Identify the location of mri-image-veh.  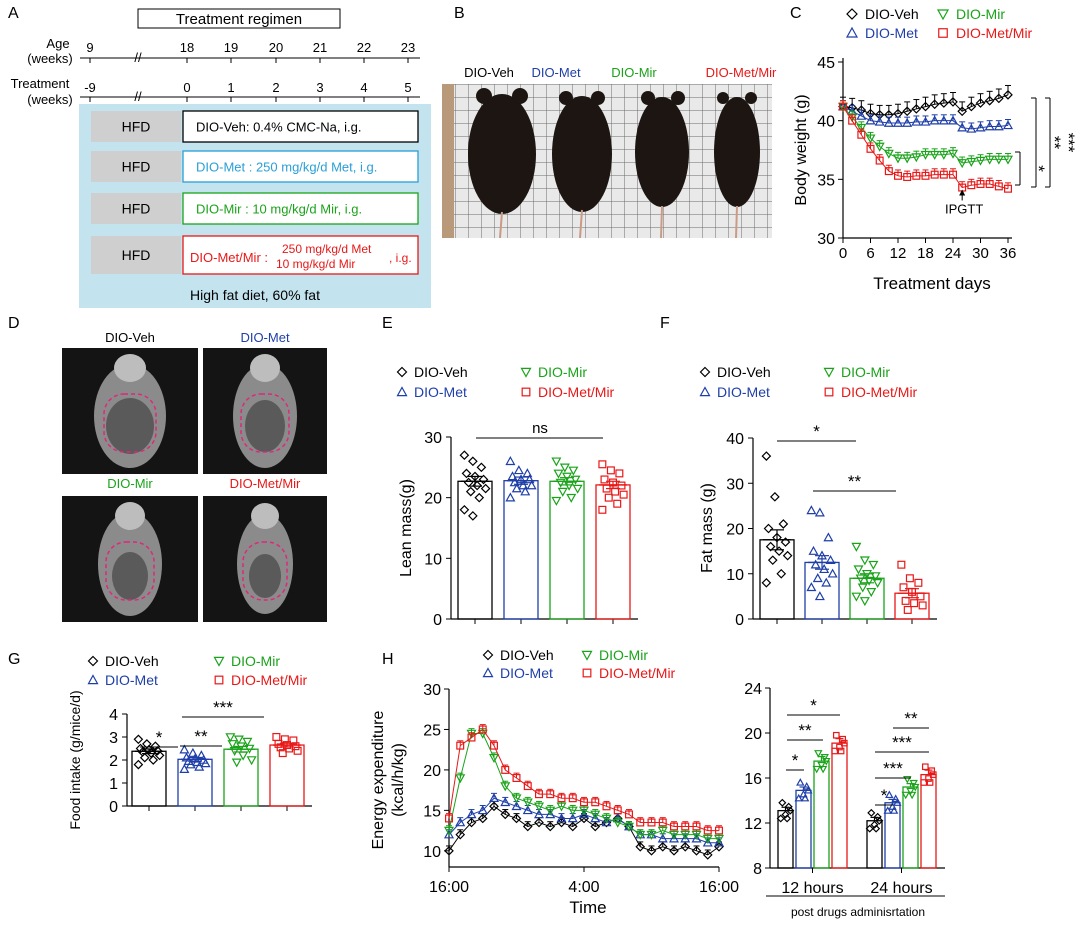
(130, 411).